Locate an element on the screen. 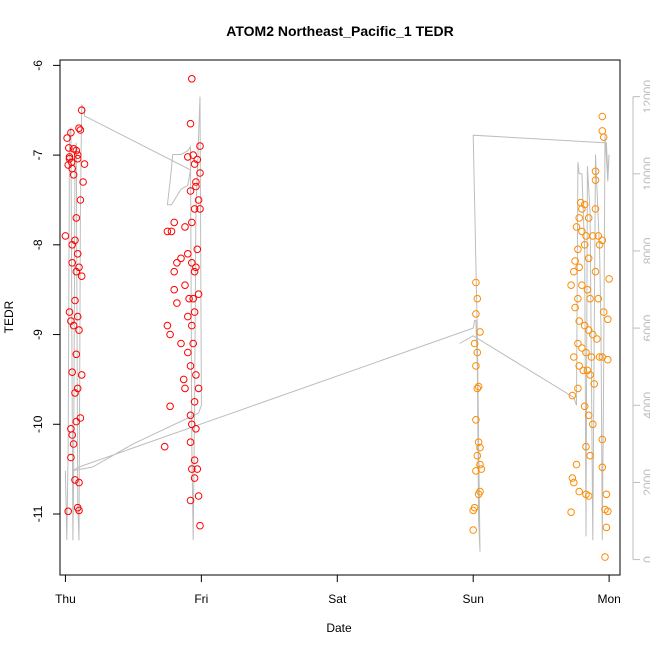 The height and width of the screenshot is (650, 650). y-axis: -11 -10 -9 -8 -7 -6 is located at coordinates (45, 291).